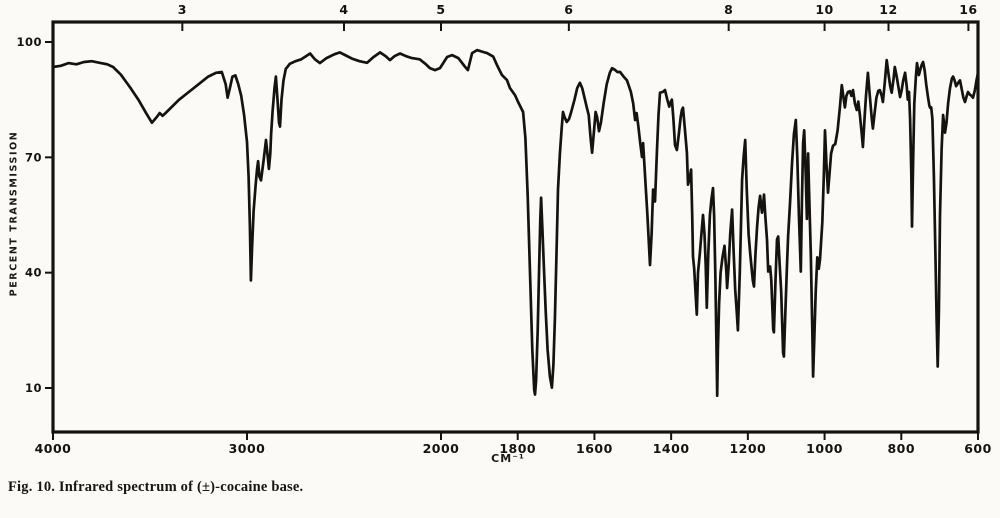  Describe the element at coordinates (343, 9) in the screenshot. I see `top-axis-tick-label: 4` at that location.